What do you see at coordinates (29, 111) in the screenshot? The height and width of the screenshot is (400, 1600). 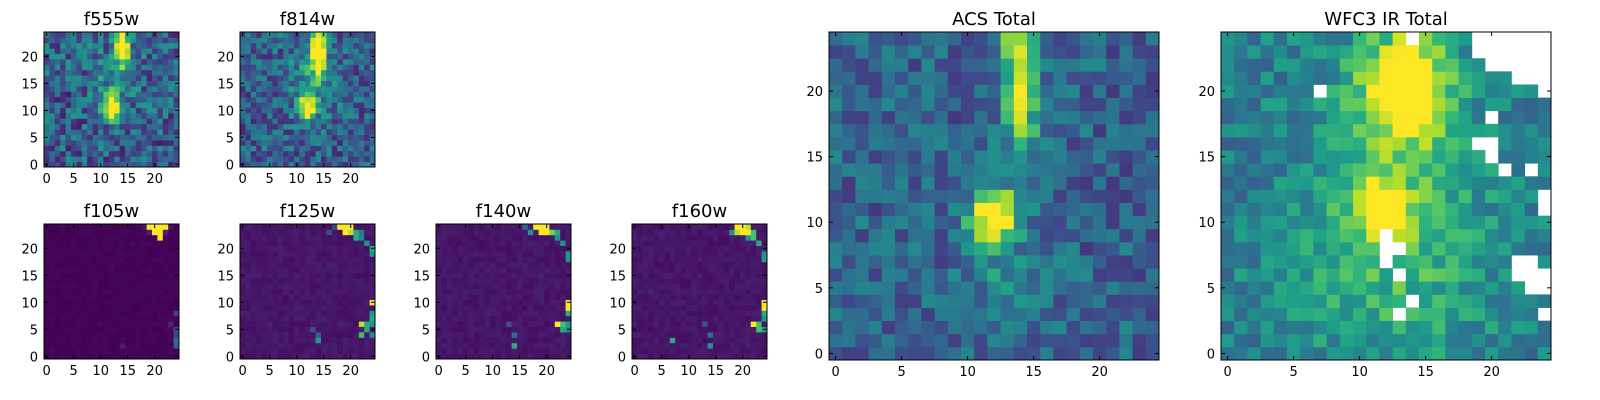 I see `y-tick-label: 10` at bounding box center [29, 111].